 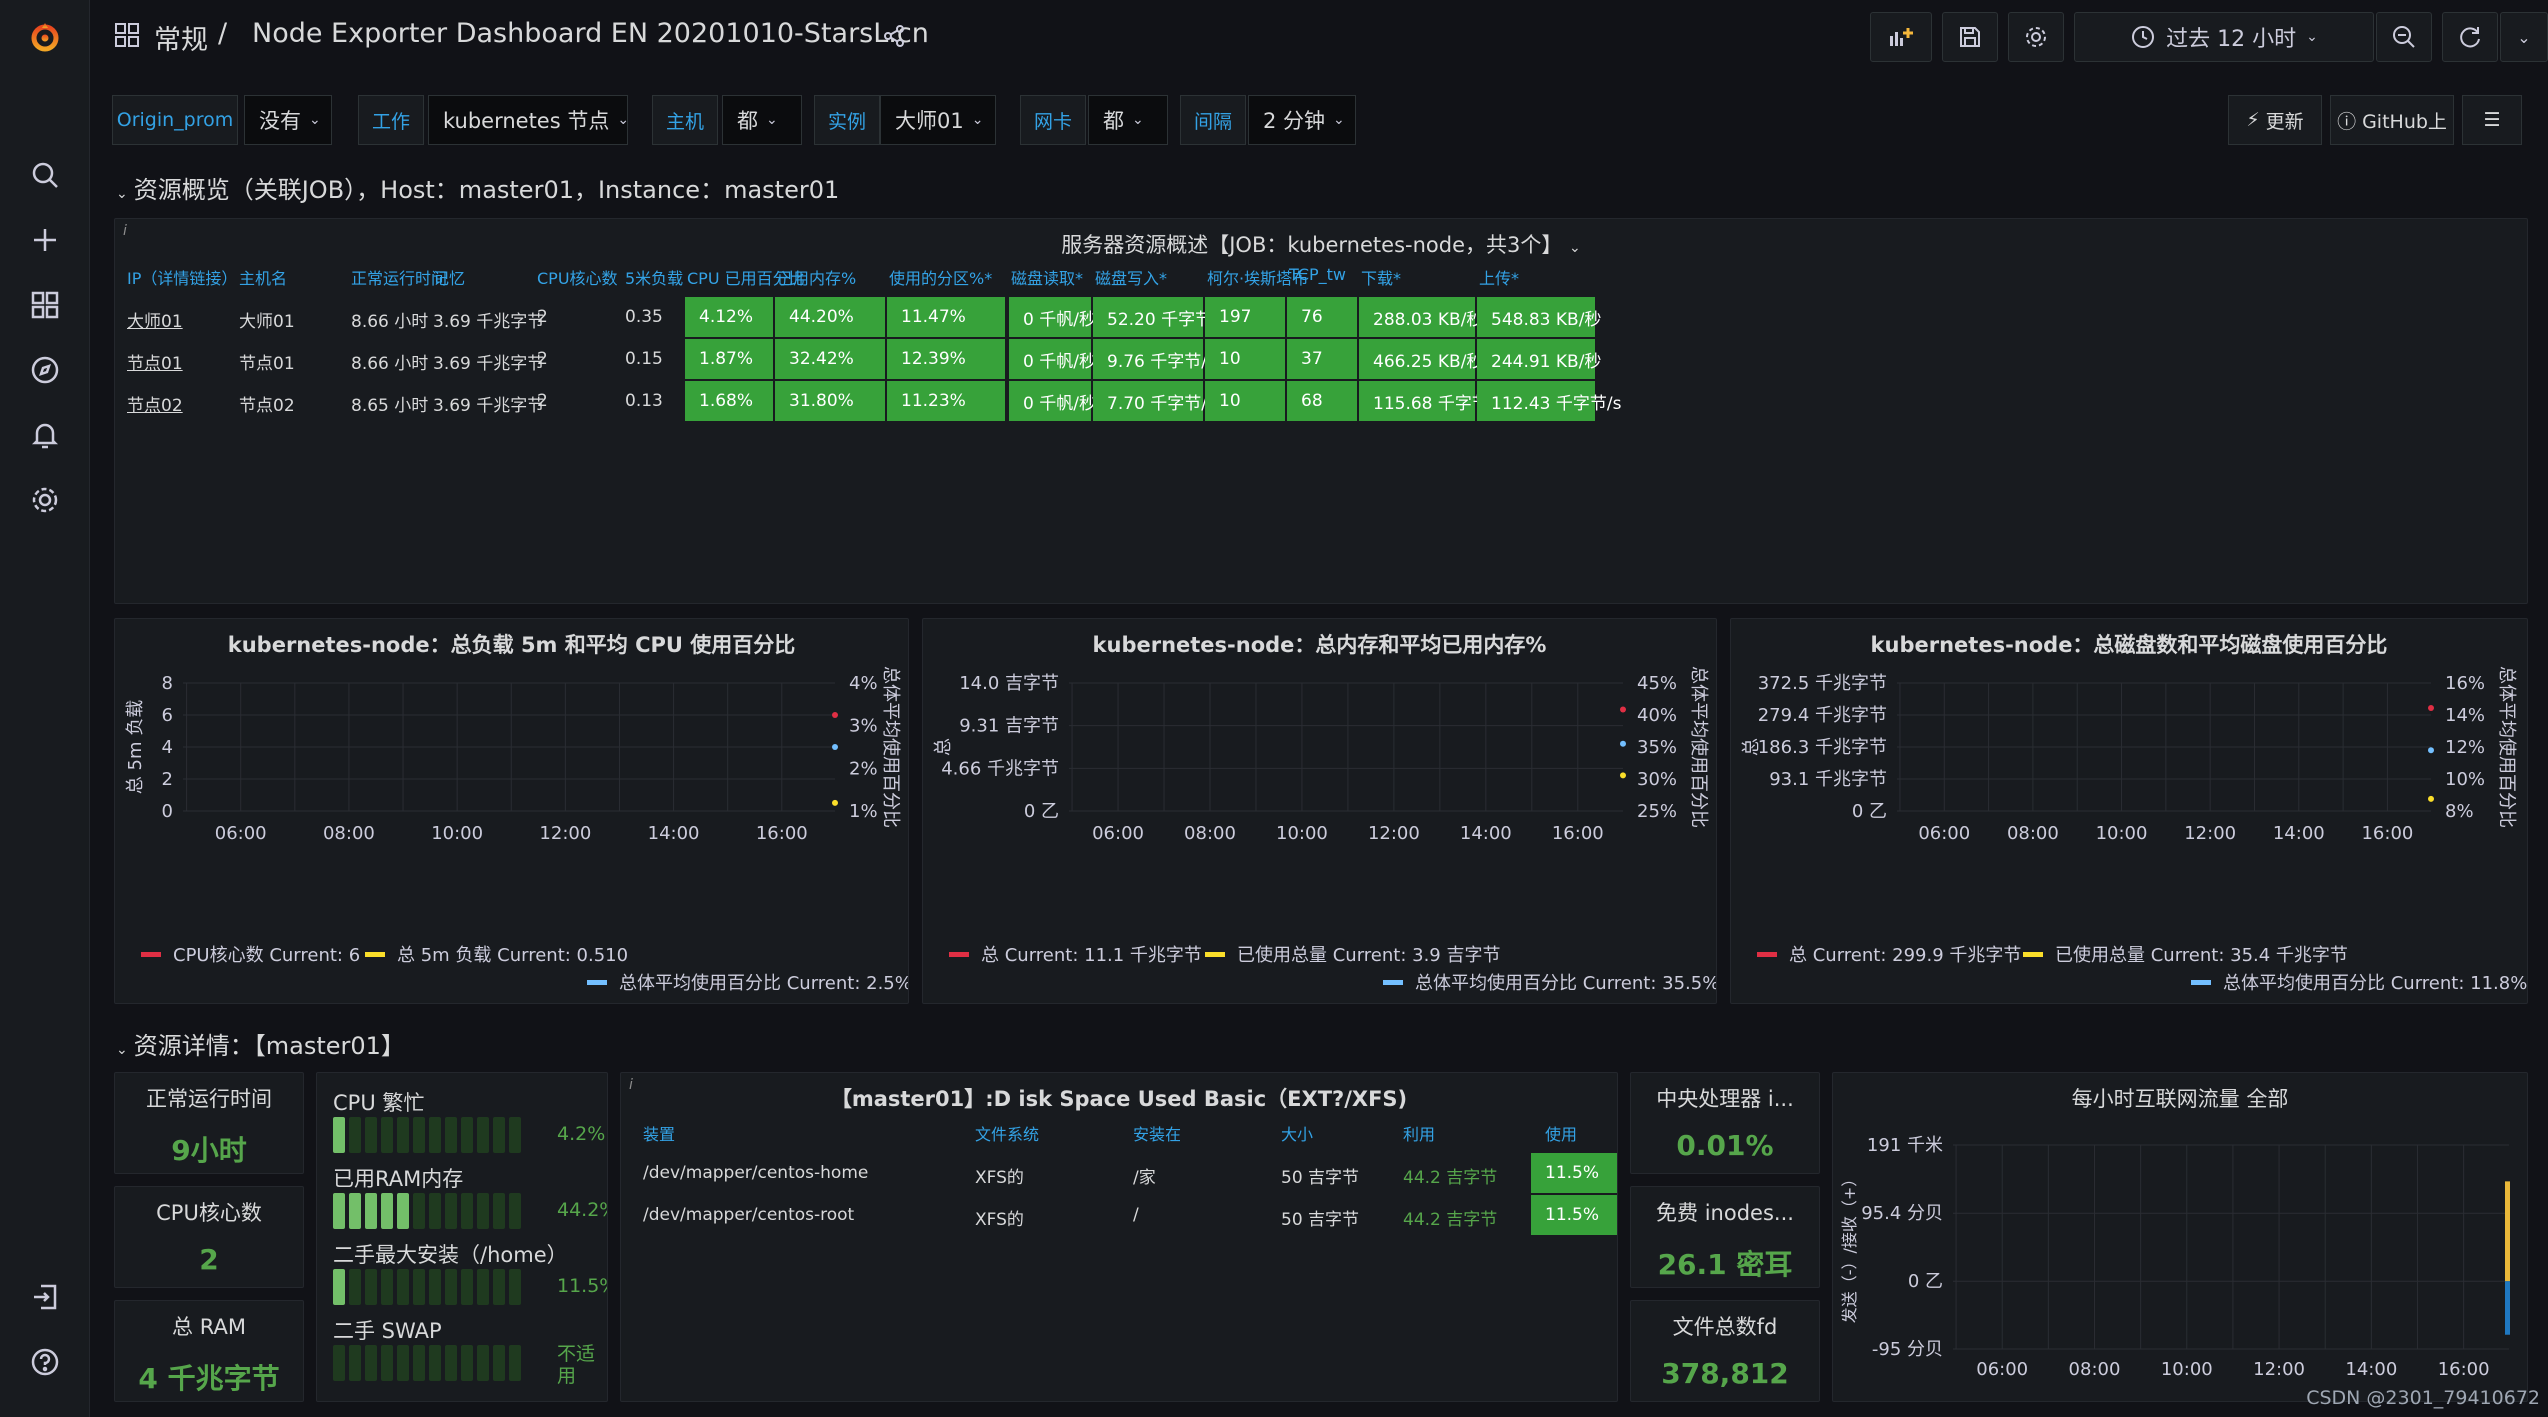 What do you see at coordinates (45, 305) in the screenshot?
I see `dashboards-icon` at bounding box center [45, 305].